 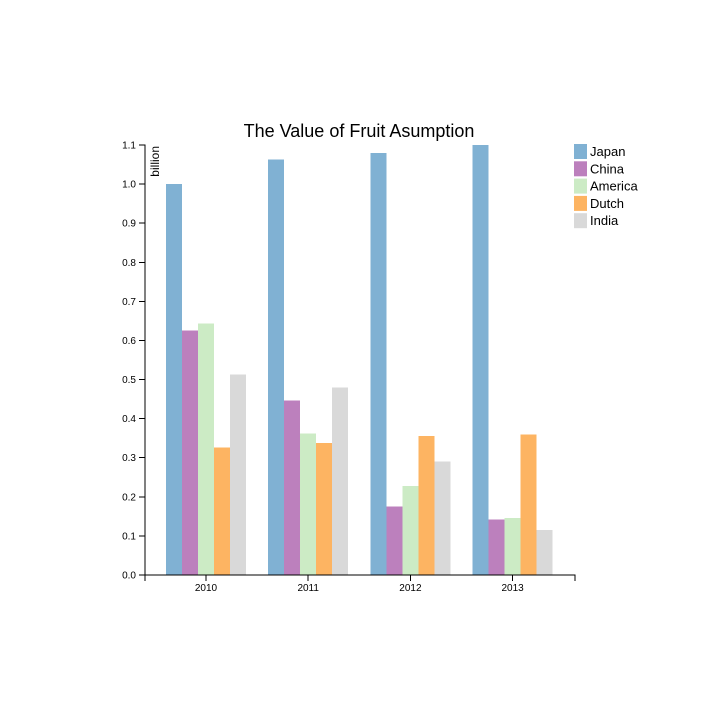 What do you see at coordinates (360, 584) in the screenshot?
I see `x-axis: 2010 2011 2012 2013` at bounding box center [360, 584].